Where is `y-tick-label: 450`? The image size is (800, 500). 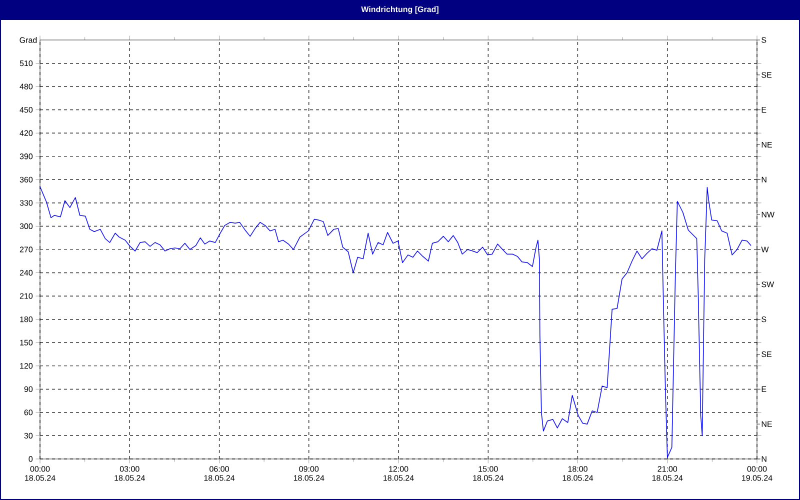 y-tick-label: 450 is located at coordinates (26, 109).